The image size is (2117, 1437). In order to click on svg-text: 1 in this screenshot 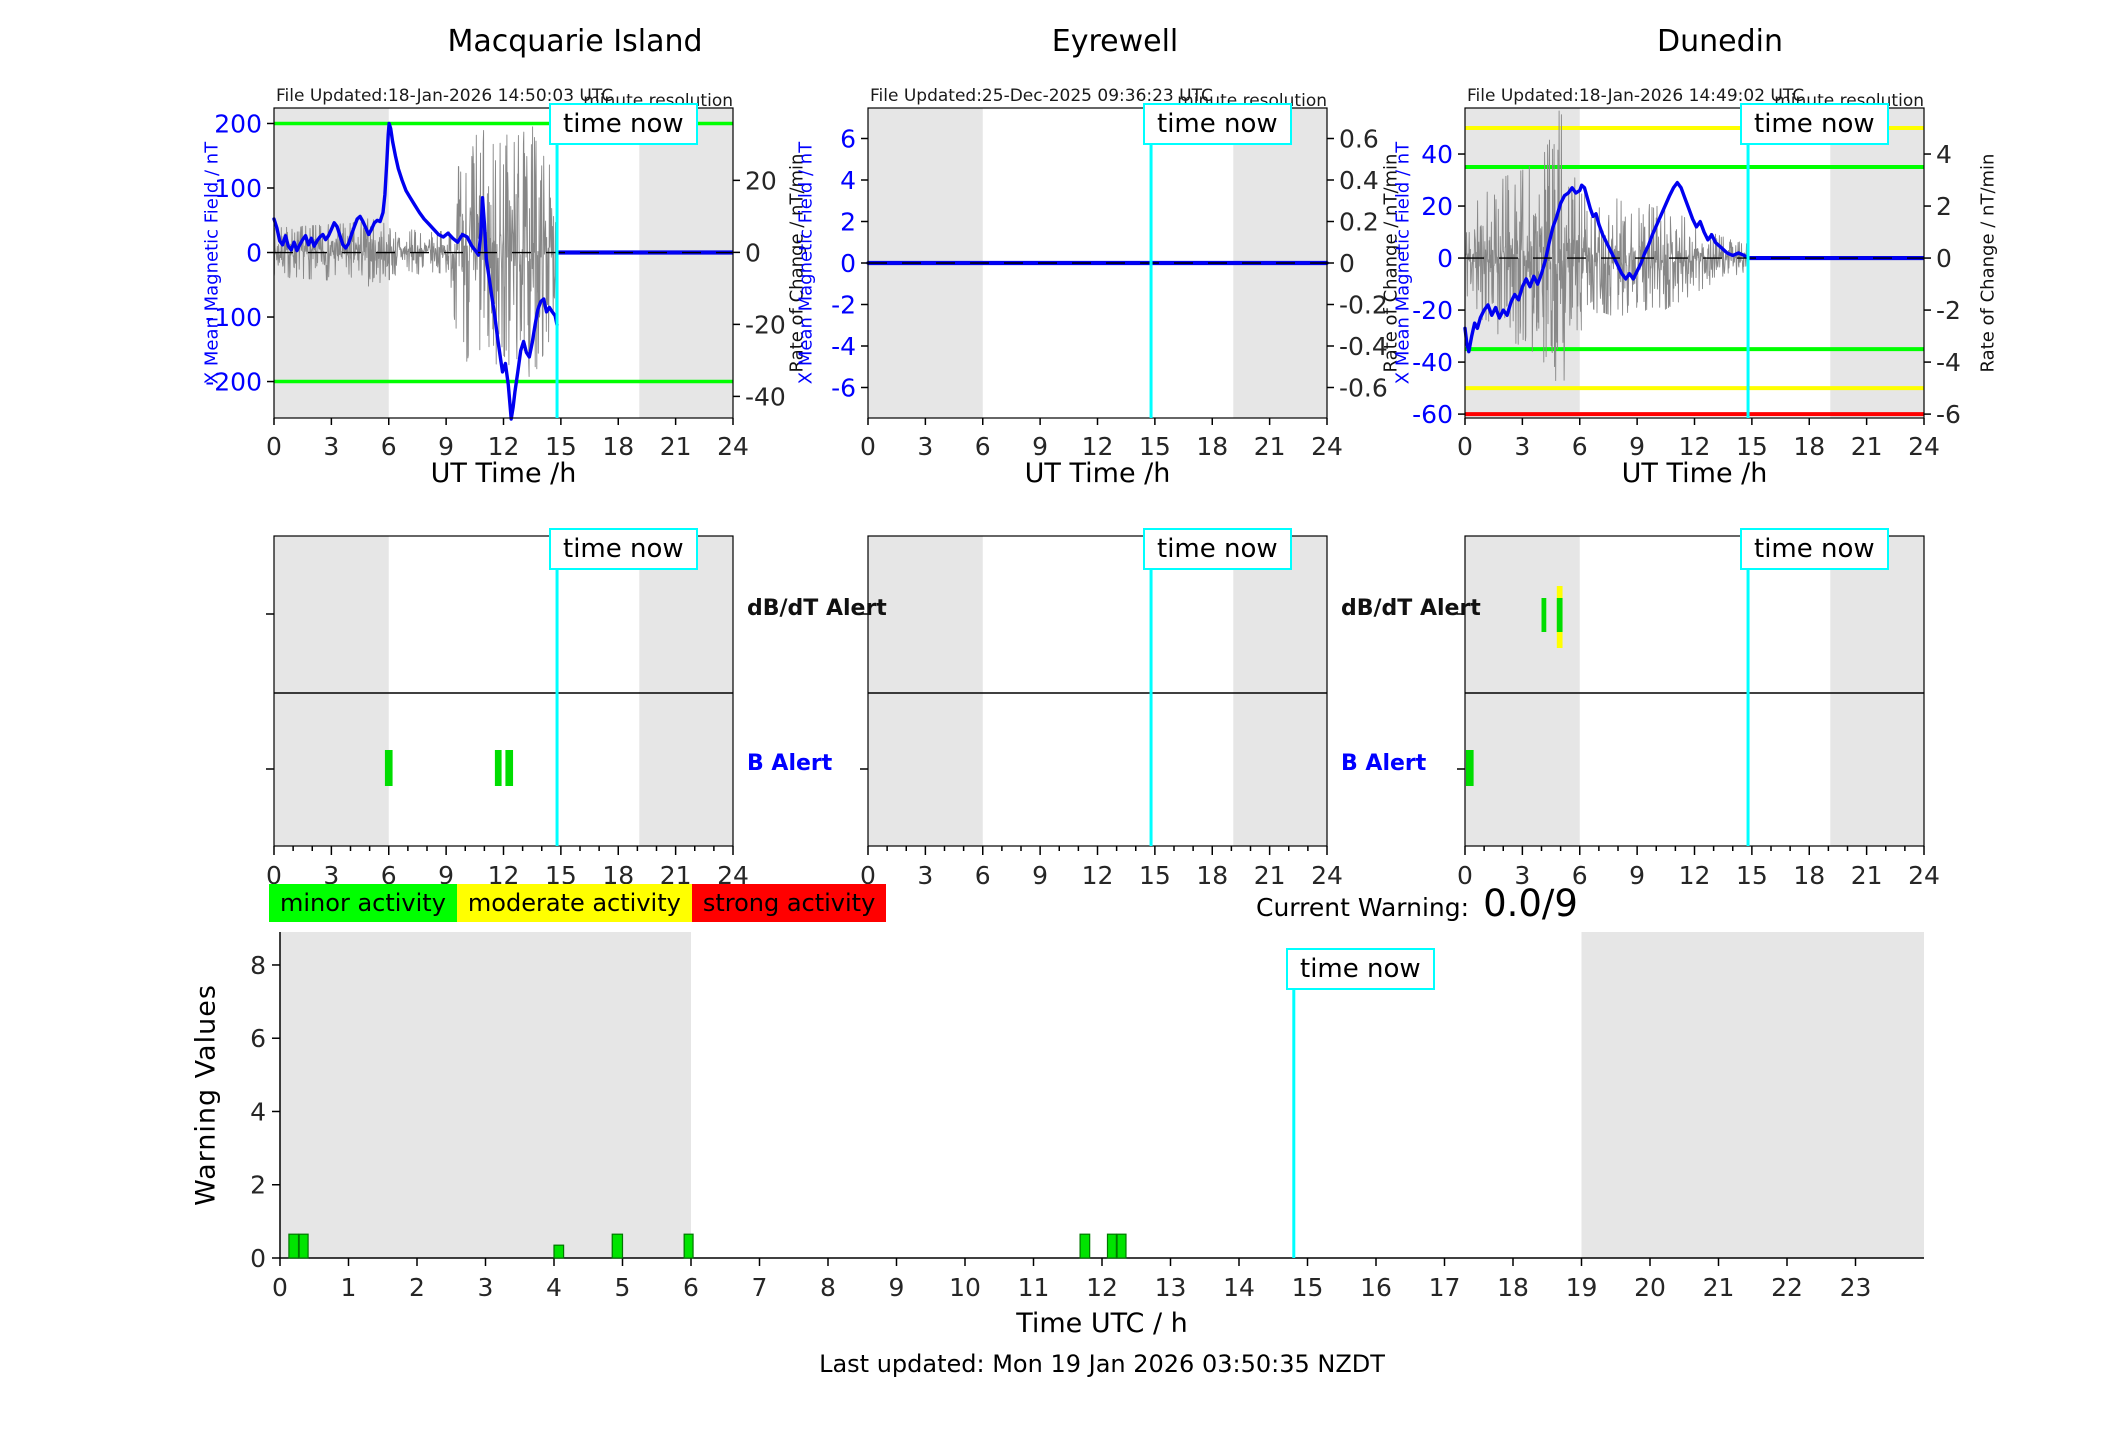, I will do `click(349, 1287)`.